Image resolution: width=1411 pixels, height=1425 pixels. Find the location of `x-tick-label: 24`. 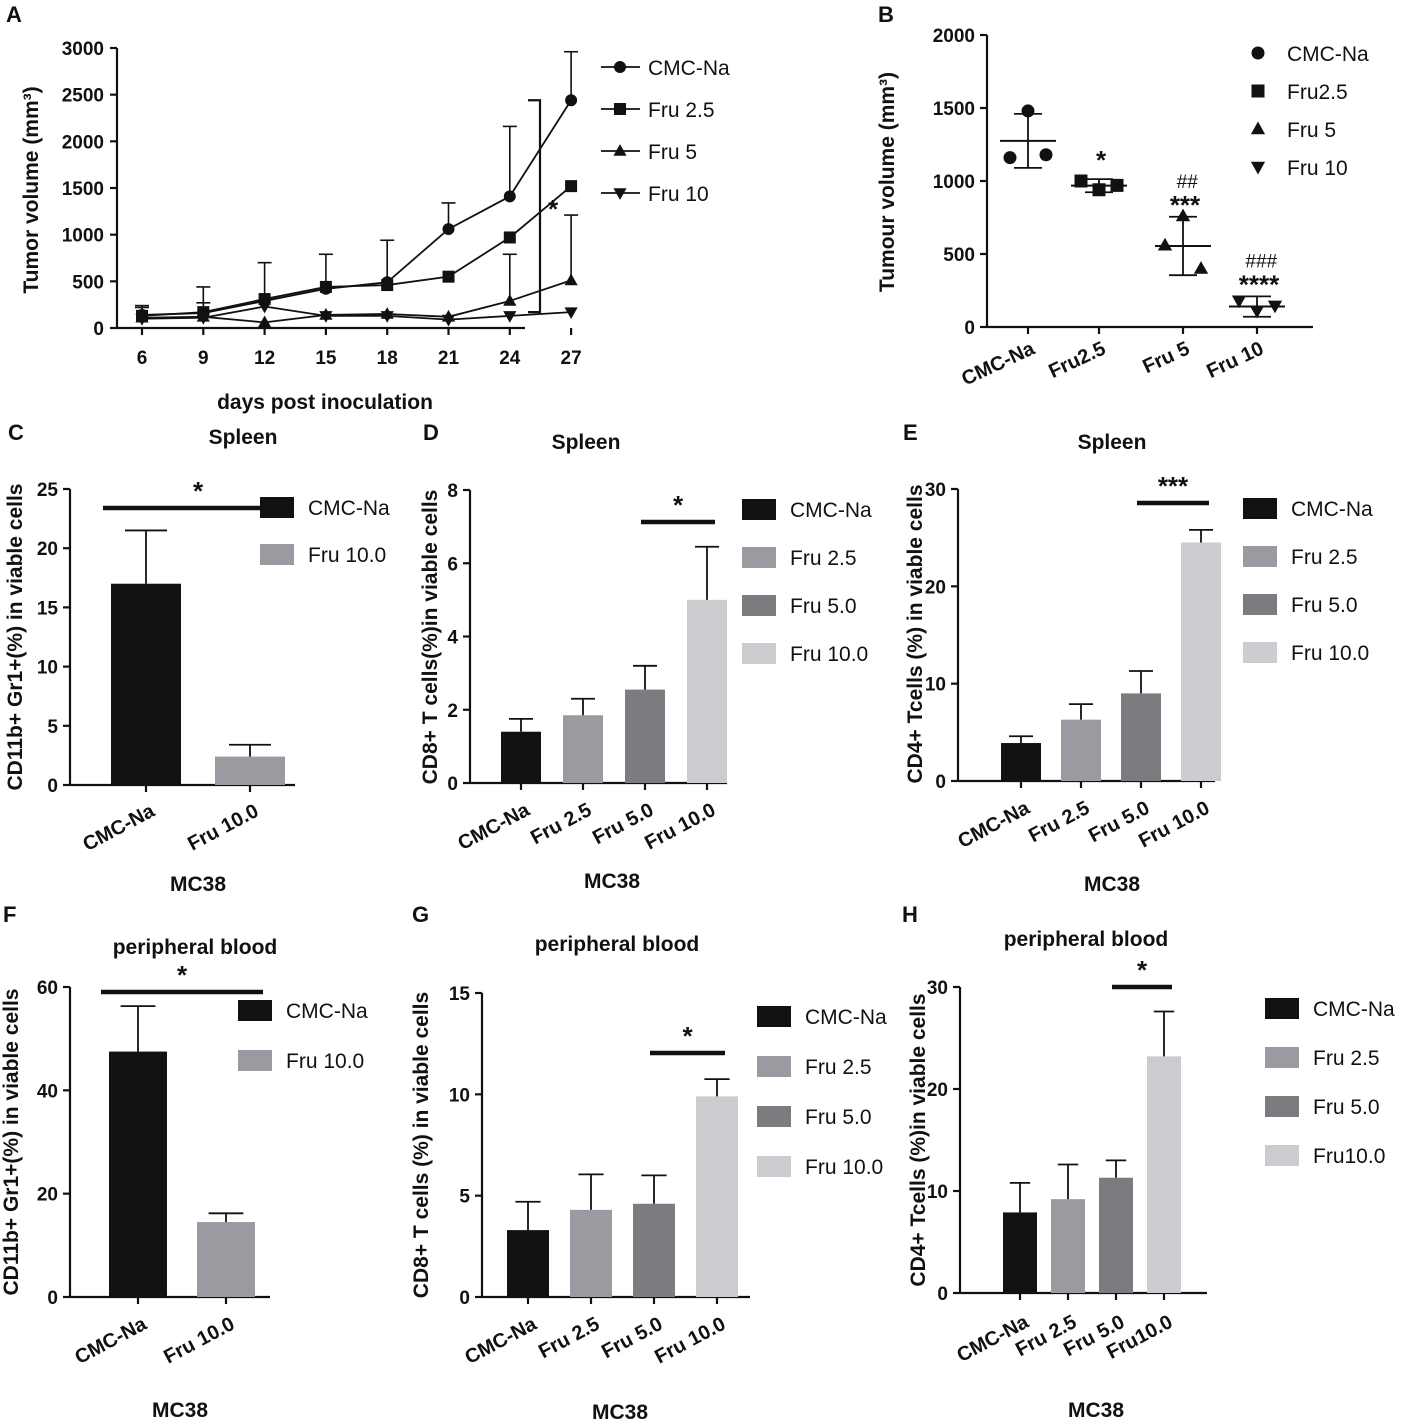

x-tick-label: 24 is located at coordinates (510, 358).